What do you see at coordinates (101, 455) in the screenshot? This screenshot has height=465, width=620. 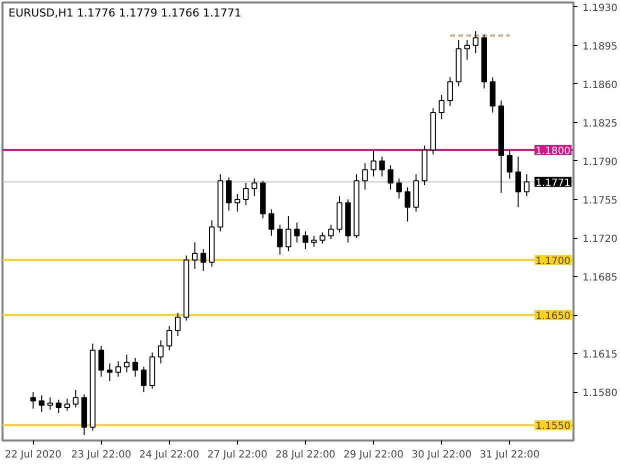 I see `x-tick-label: 23 Jul 22:00` at bounding box center [101, 455].